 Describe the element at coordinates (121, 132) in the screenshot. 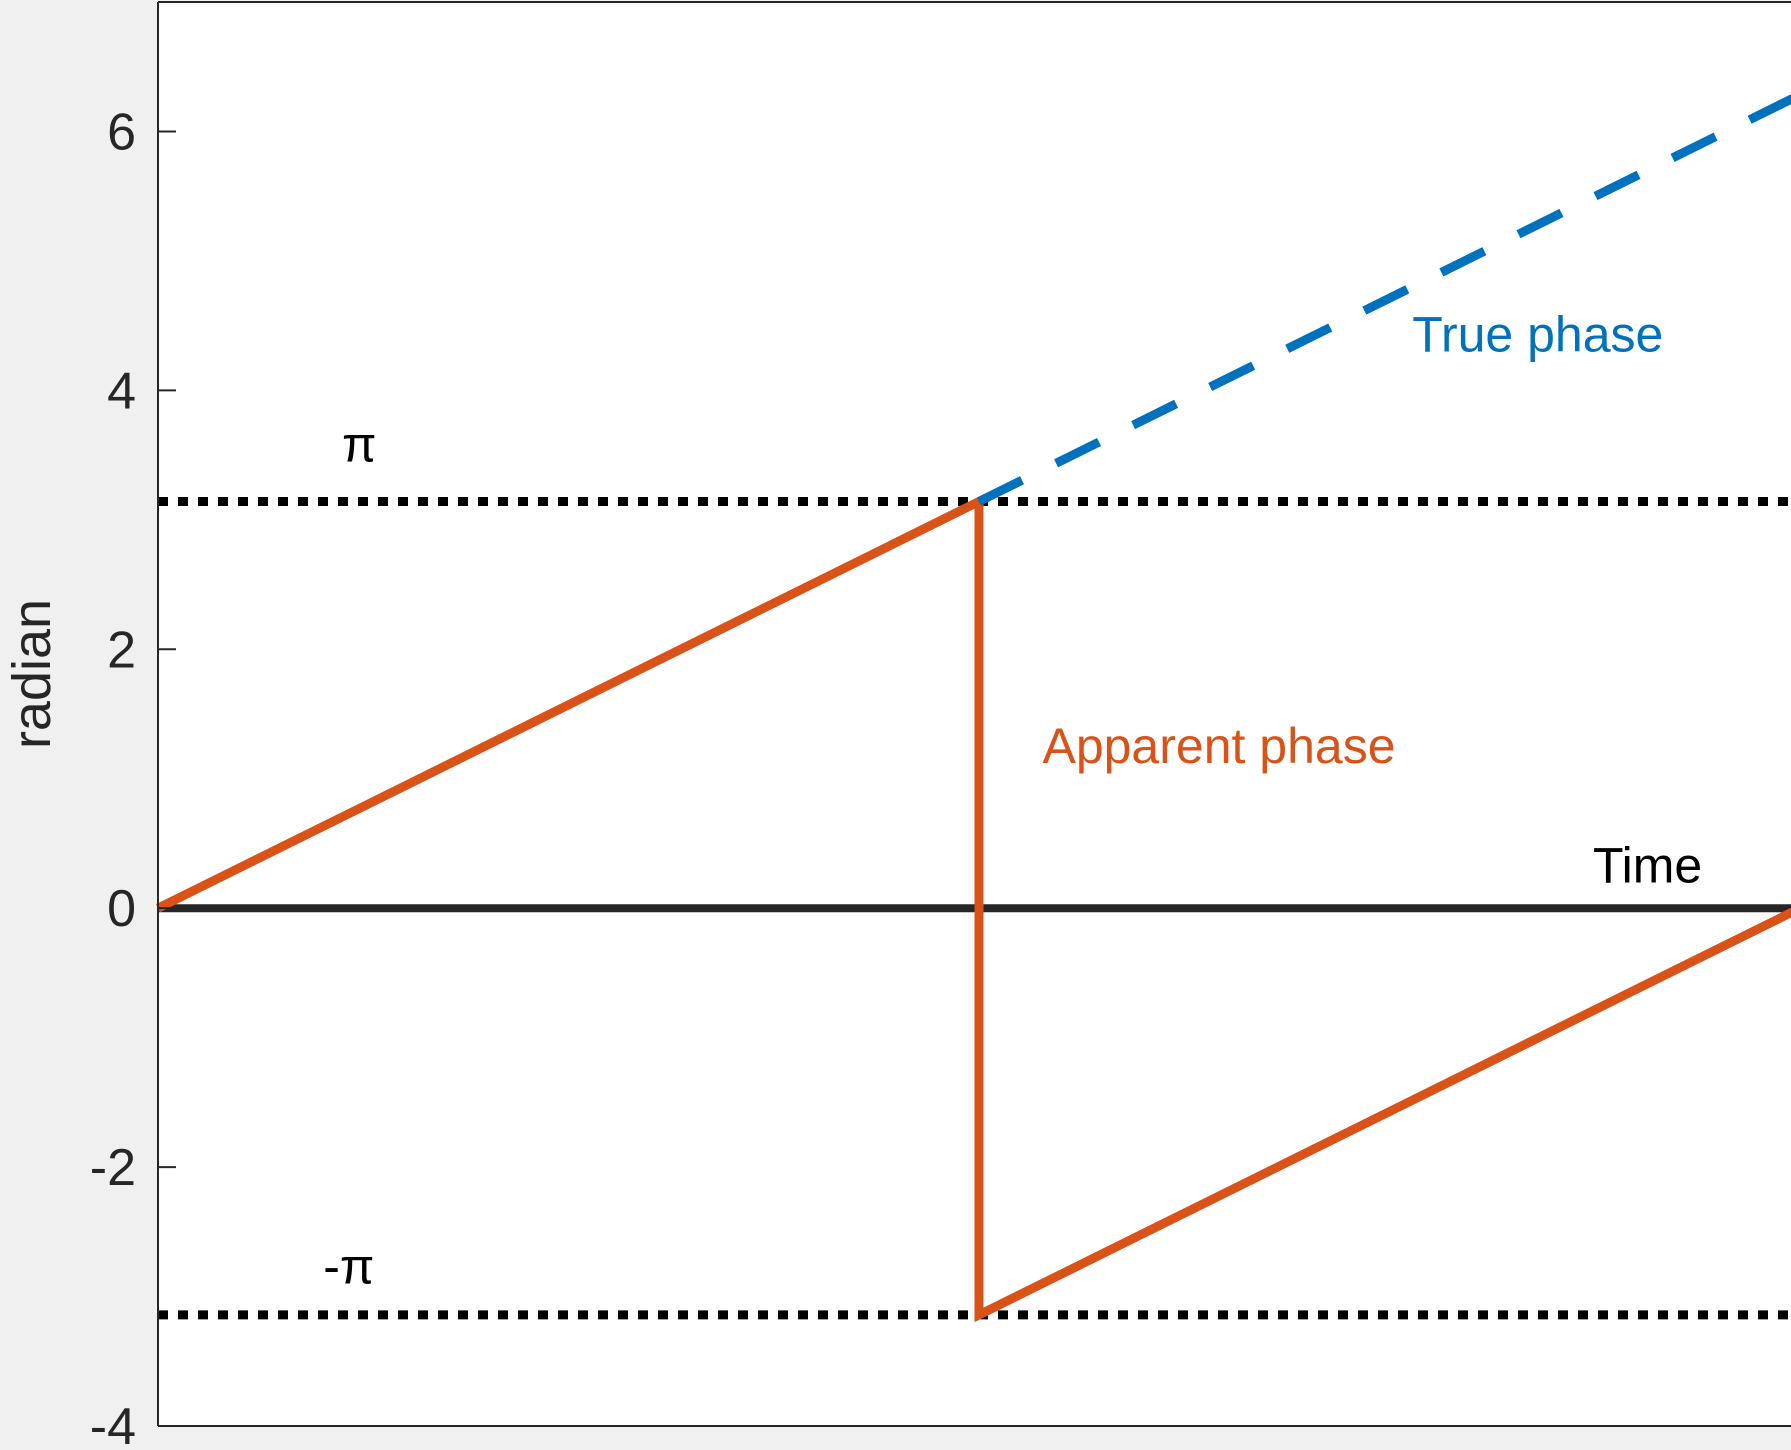

I see `y-tick-label: 6` at that location.